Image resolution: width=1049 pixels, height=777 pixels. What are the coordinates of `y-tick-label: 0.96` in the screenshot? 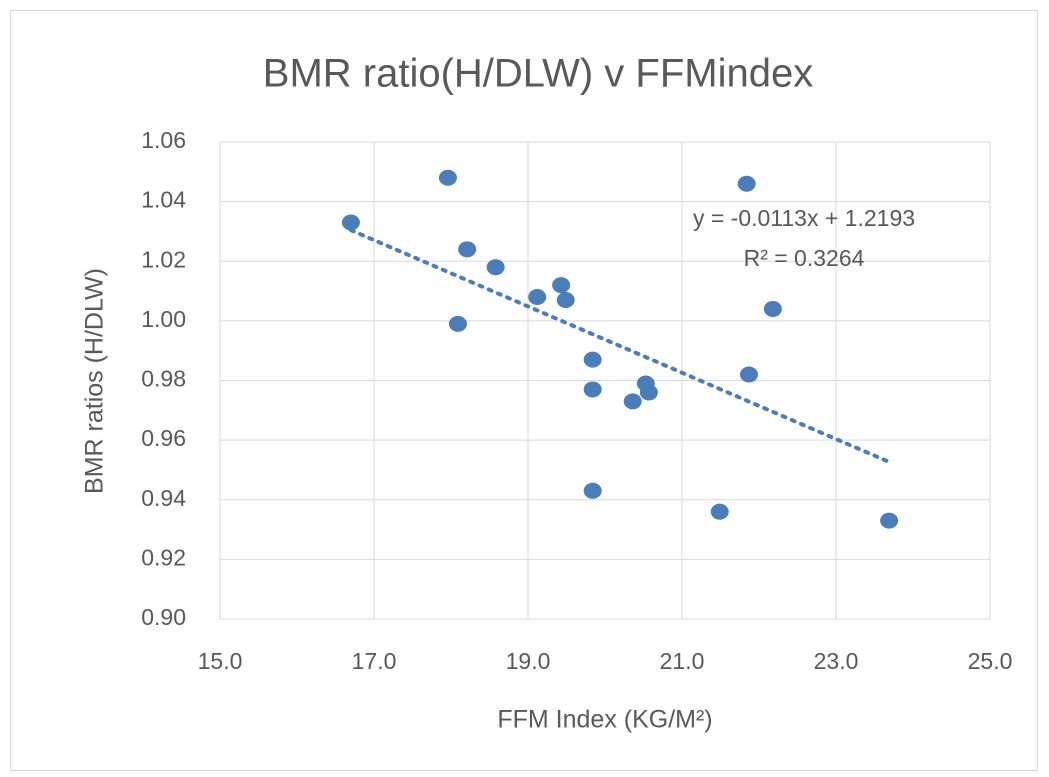 It's located at (163, 438).